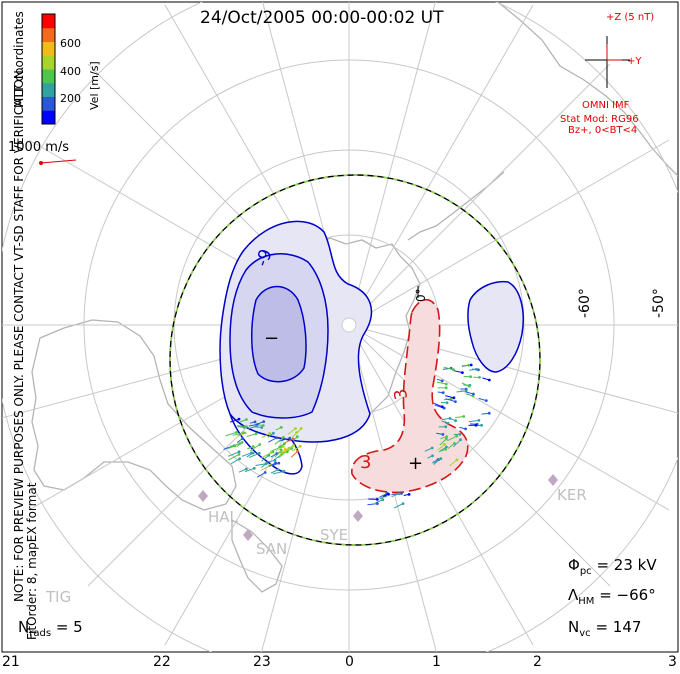  What do you see at coordinates (266, 444) in the screenshot?
I see `neg-contour-tail` at bounding box center [266, 444].